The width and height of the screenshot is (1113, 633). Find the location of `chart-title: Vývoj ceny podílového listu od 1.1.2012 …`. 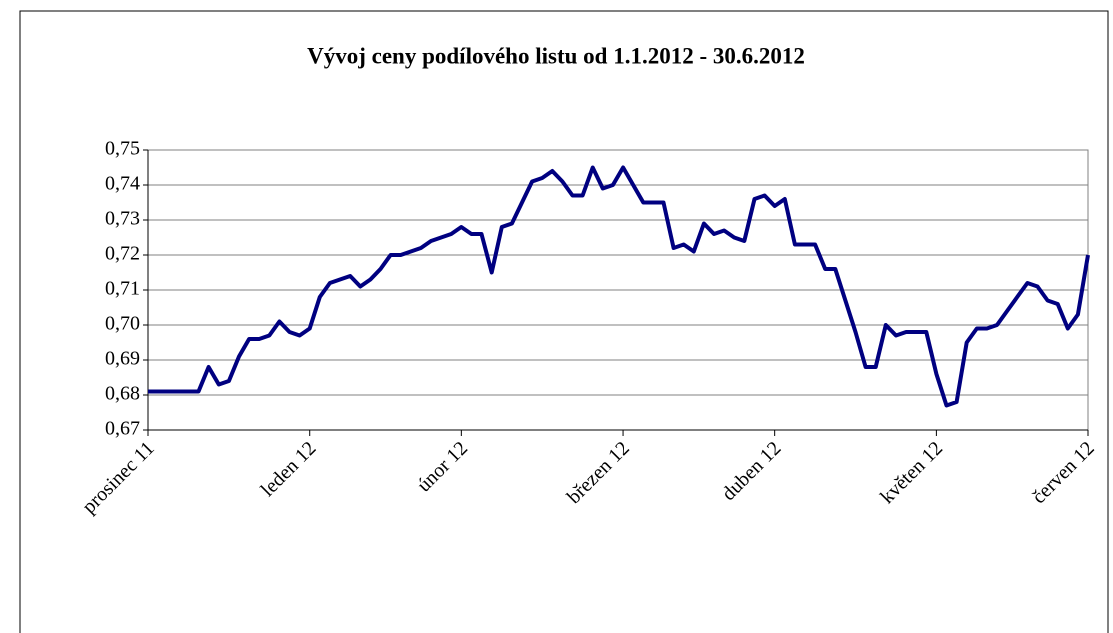

chart-title: Vývoj ceny podílového listu od 1.1.2012 … is located at coordinates (556, 55).